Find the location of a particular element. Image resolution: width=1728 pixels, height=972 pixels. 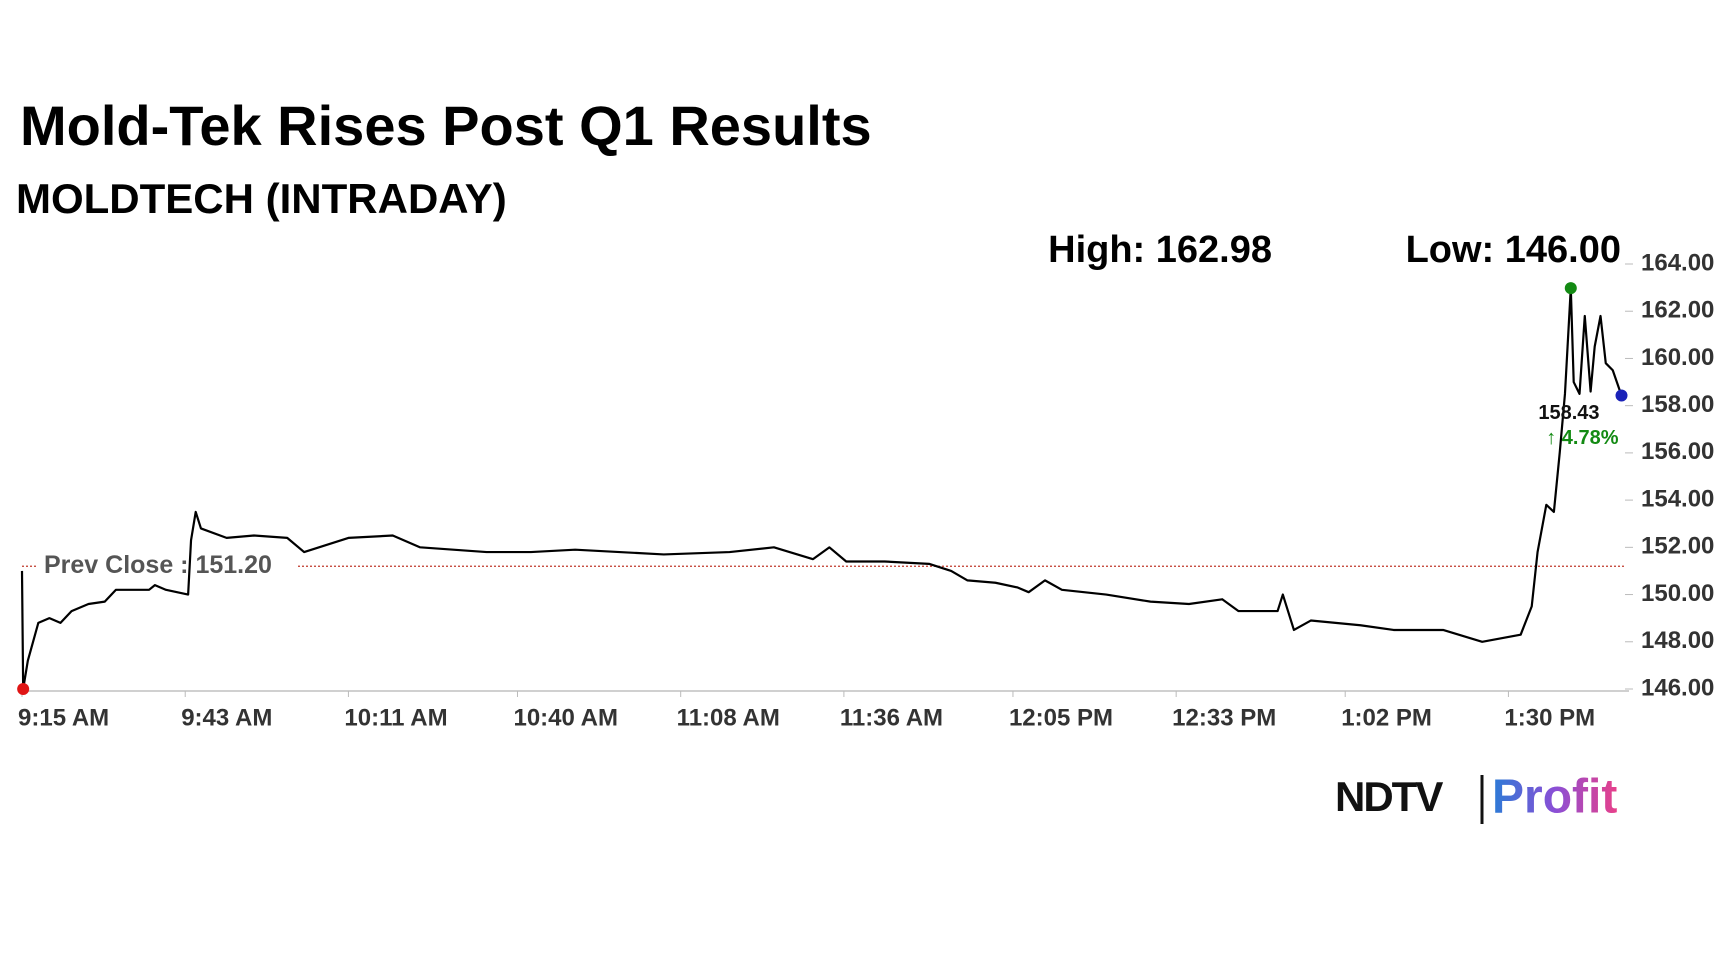

change-label: ↑ 4.78% is located at coordinates (1582, 438).